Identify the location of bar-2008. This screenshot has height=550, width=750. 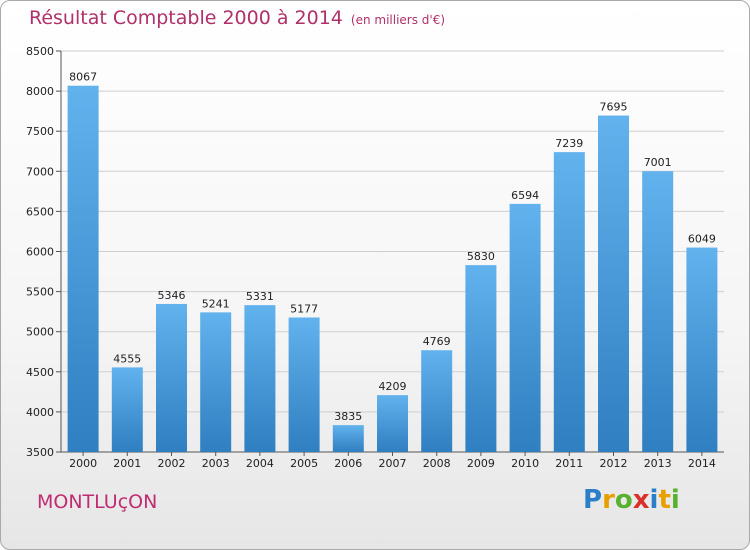
(437, 401).